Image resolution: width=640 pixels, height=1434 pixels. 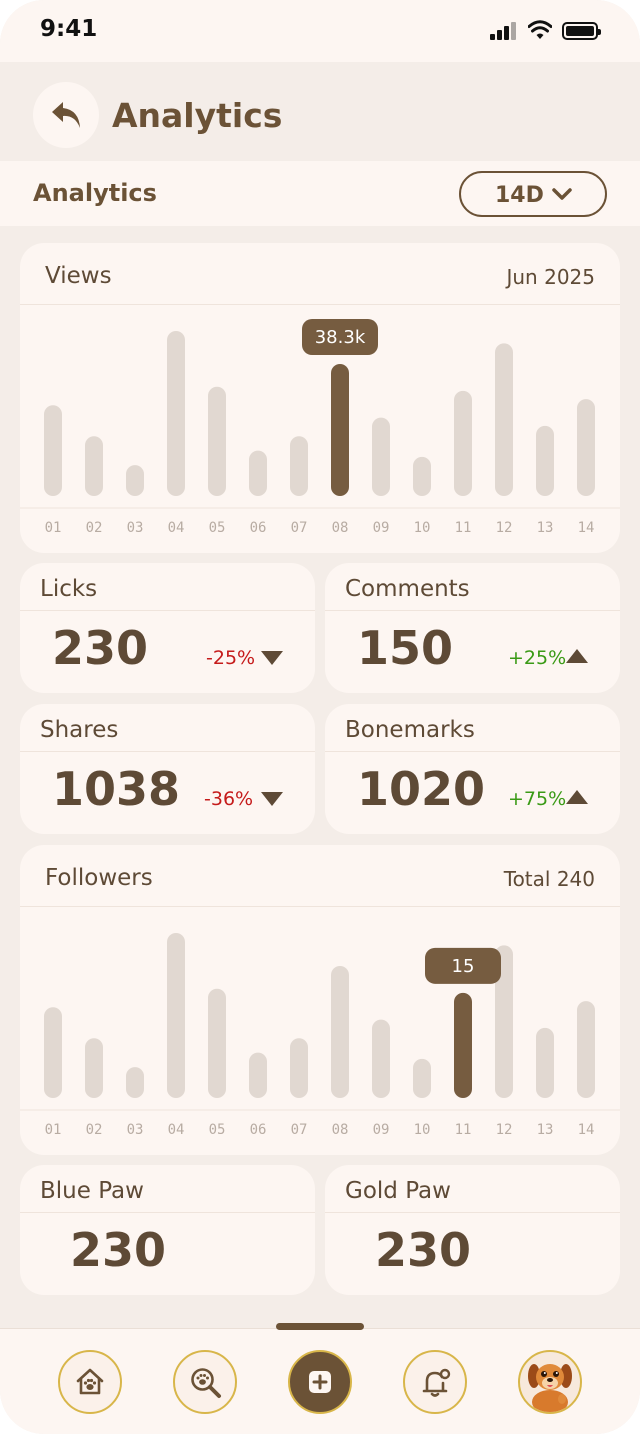 I want to click on views-tick-label: 12, so click(x=504, y=528).